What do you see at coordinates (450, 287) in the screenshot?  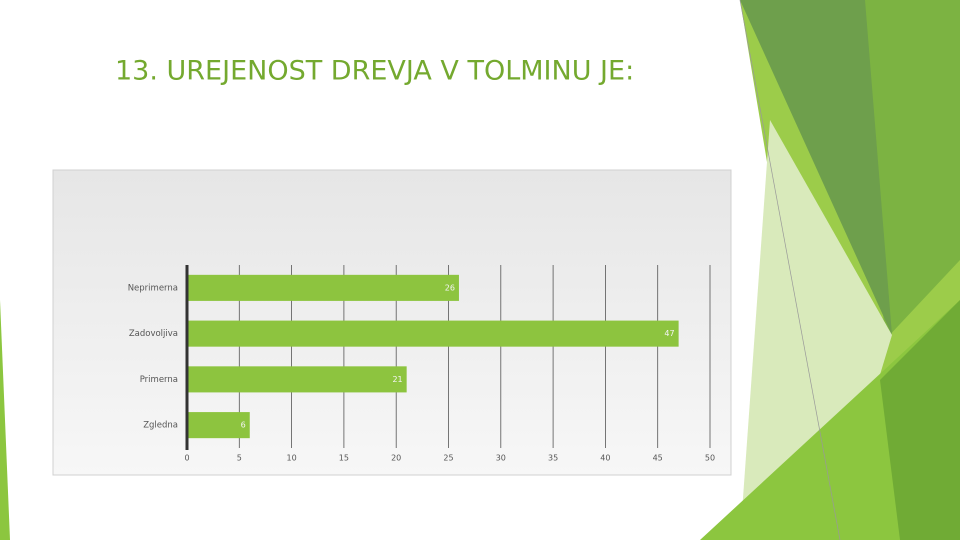 I see `value-label: 26` at bounding box center [450, 287].